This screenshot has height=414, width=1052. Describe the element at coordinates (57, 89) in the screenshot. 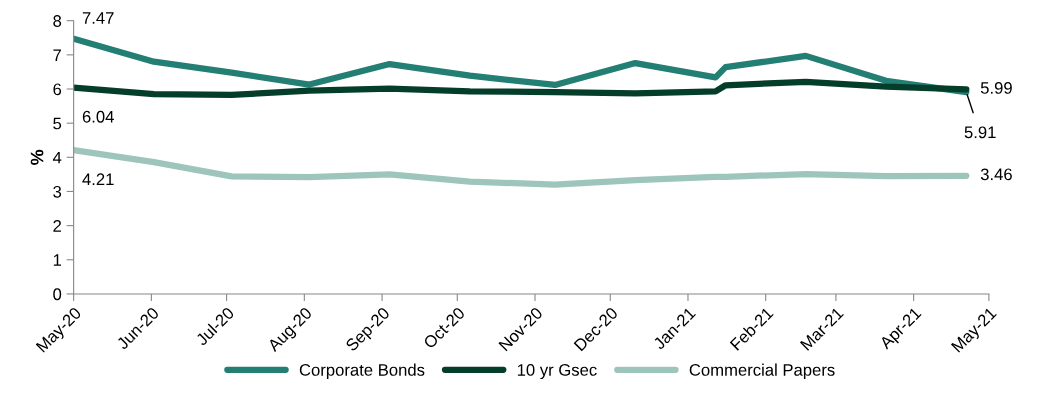

I see `y-tick-label: 6` at that location.